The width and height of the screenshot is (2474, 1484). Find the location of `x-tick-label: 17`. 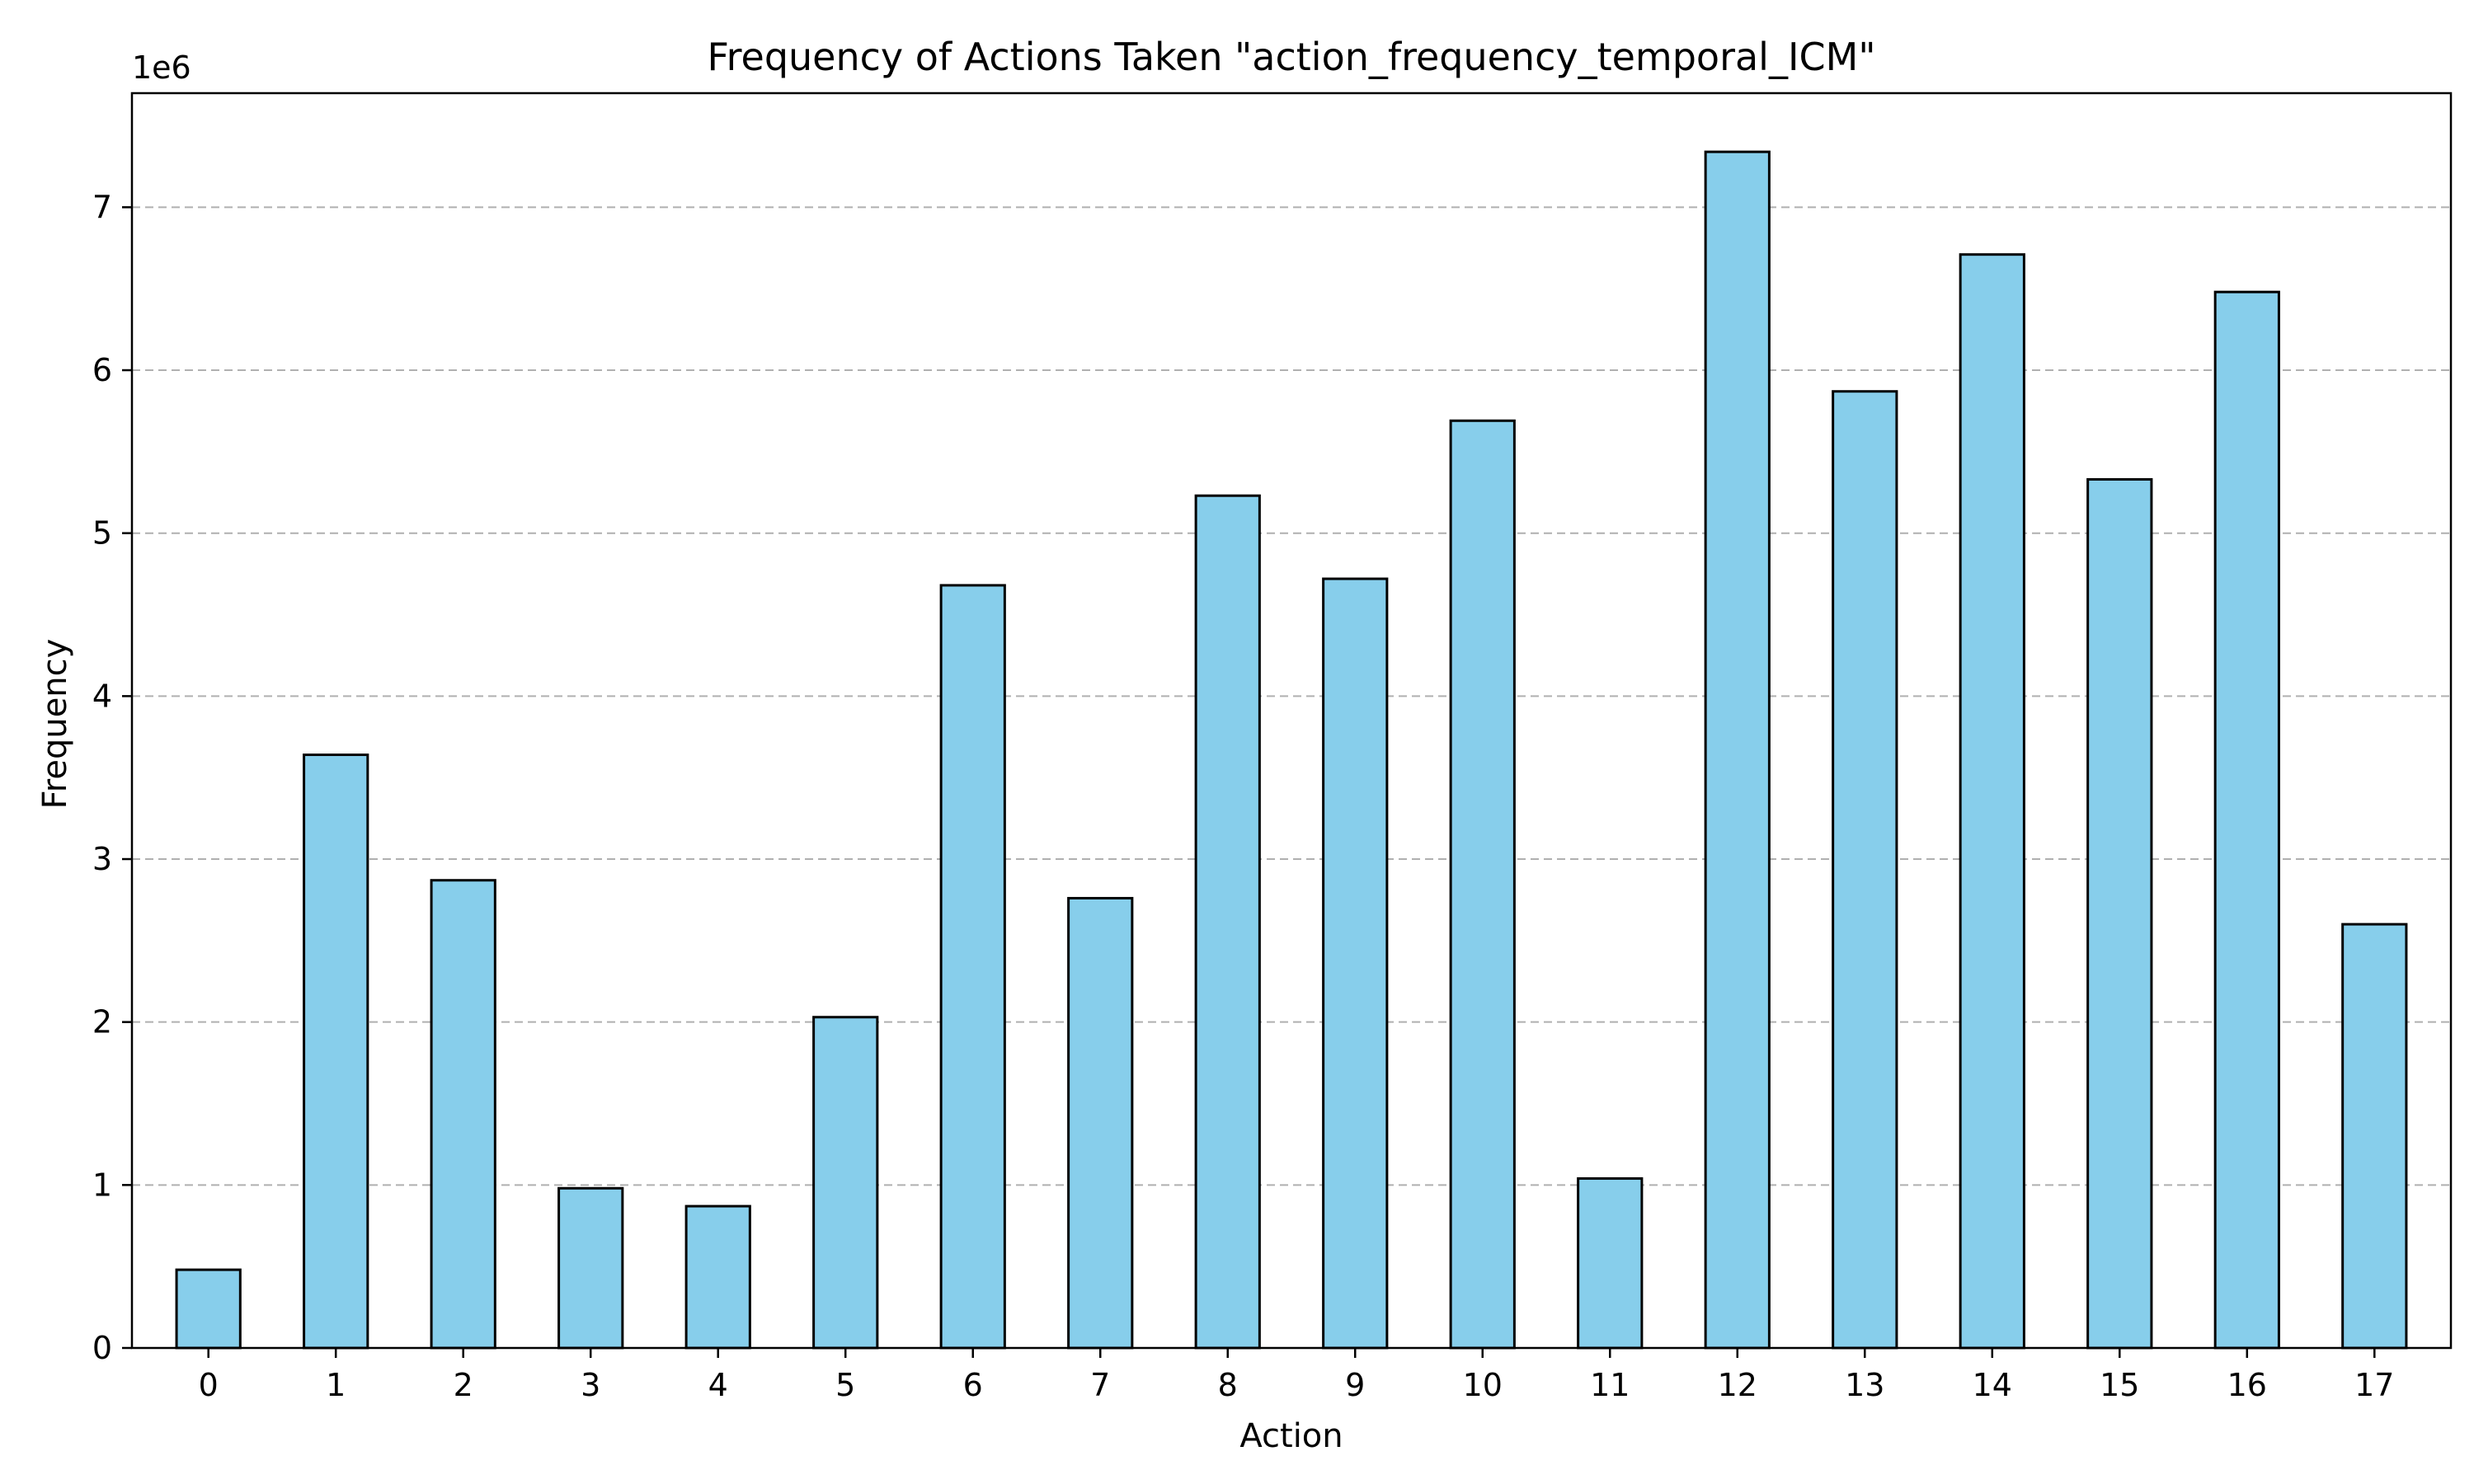

x-tick-label: 17 is located at coordinates (2374, 1385).